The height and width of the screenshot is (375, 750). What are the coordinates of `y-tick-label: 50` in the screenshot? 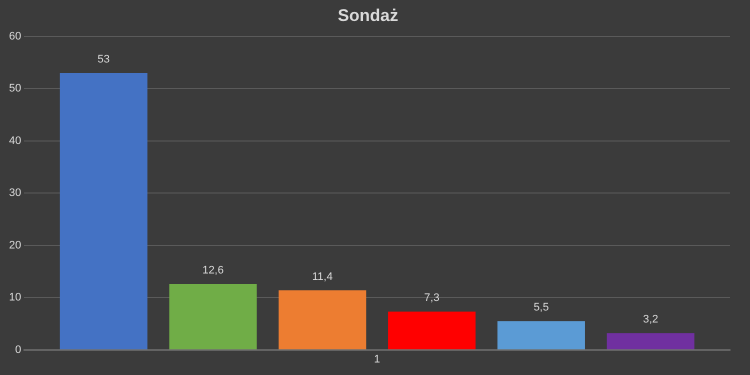 It's located at (15, 88).